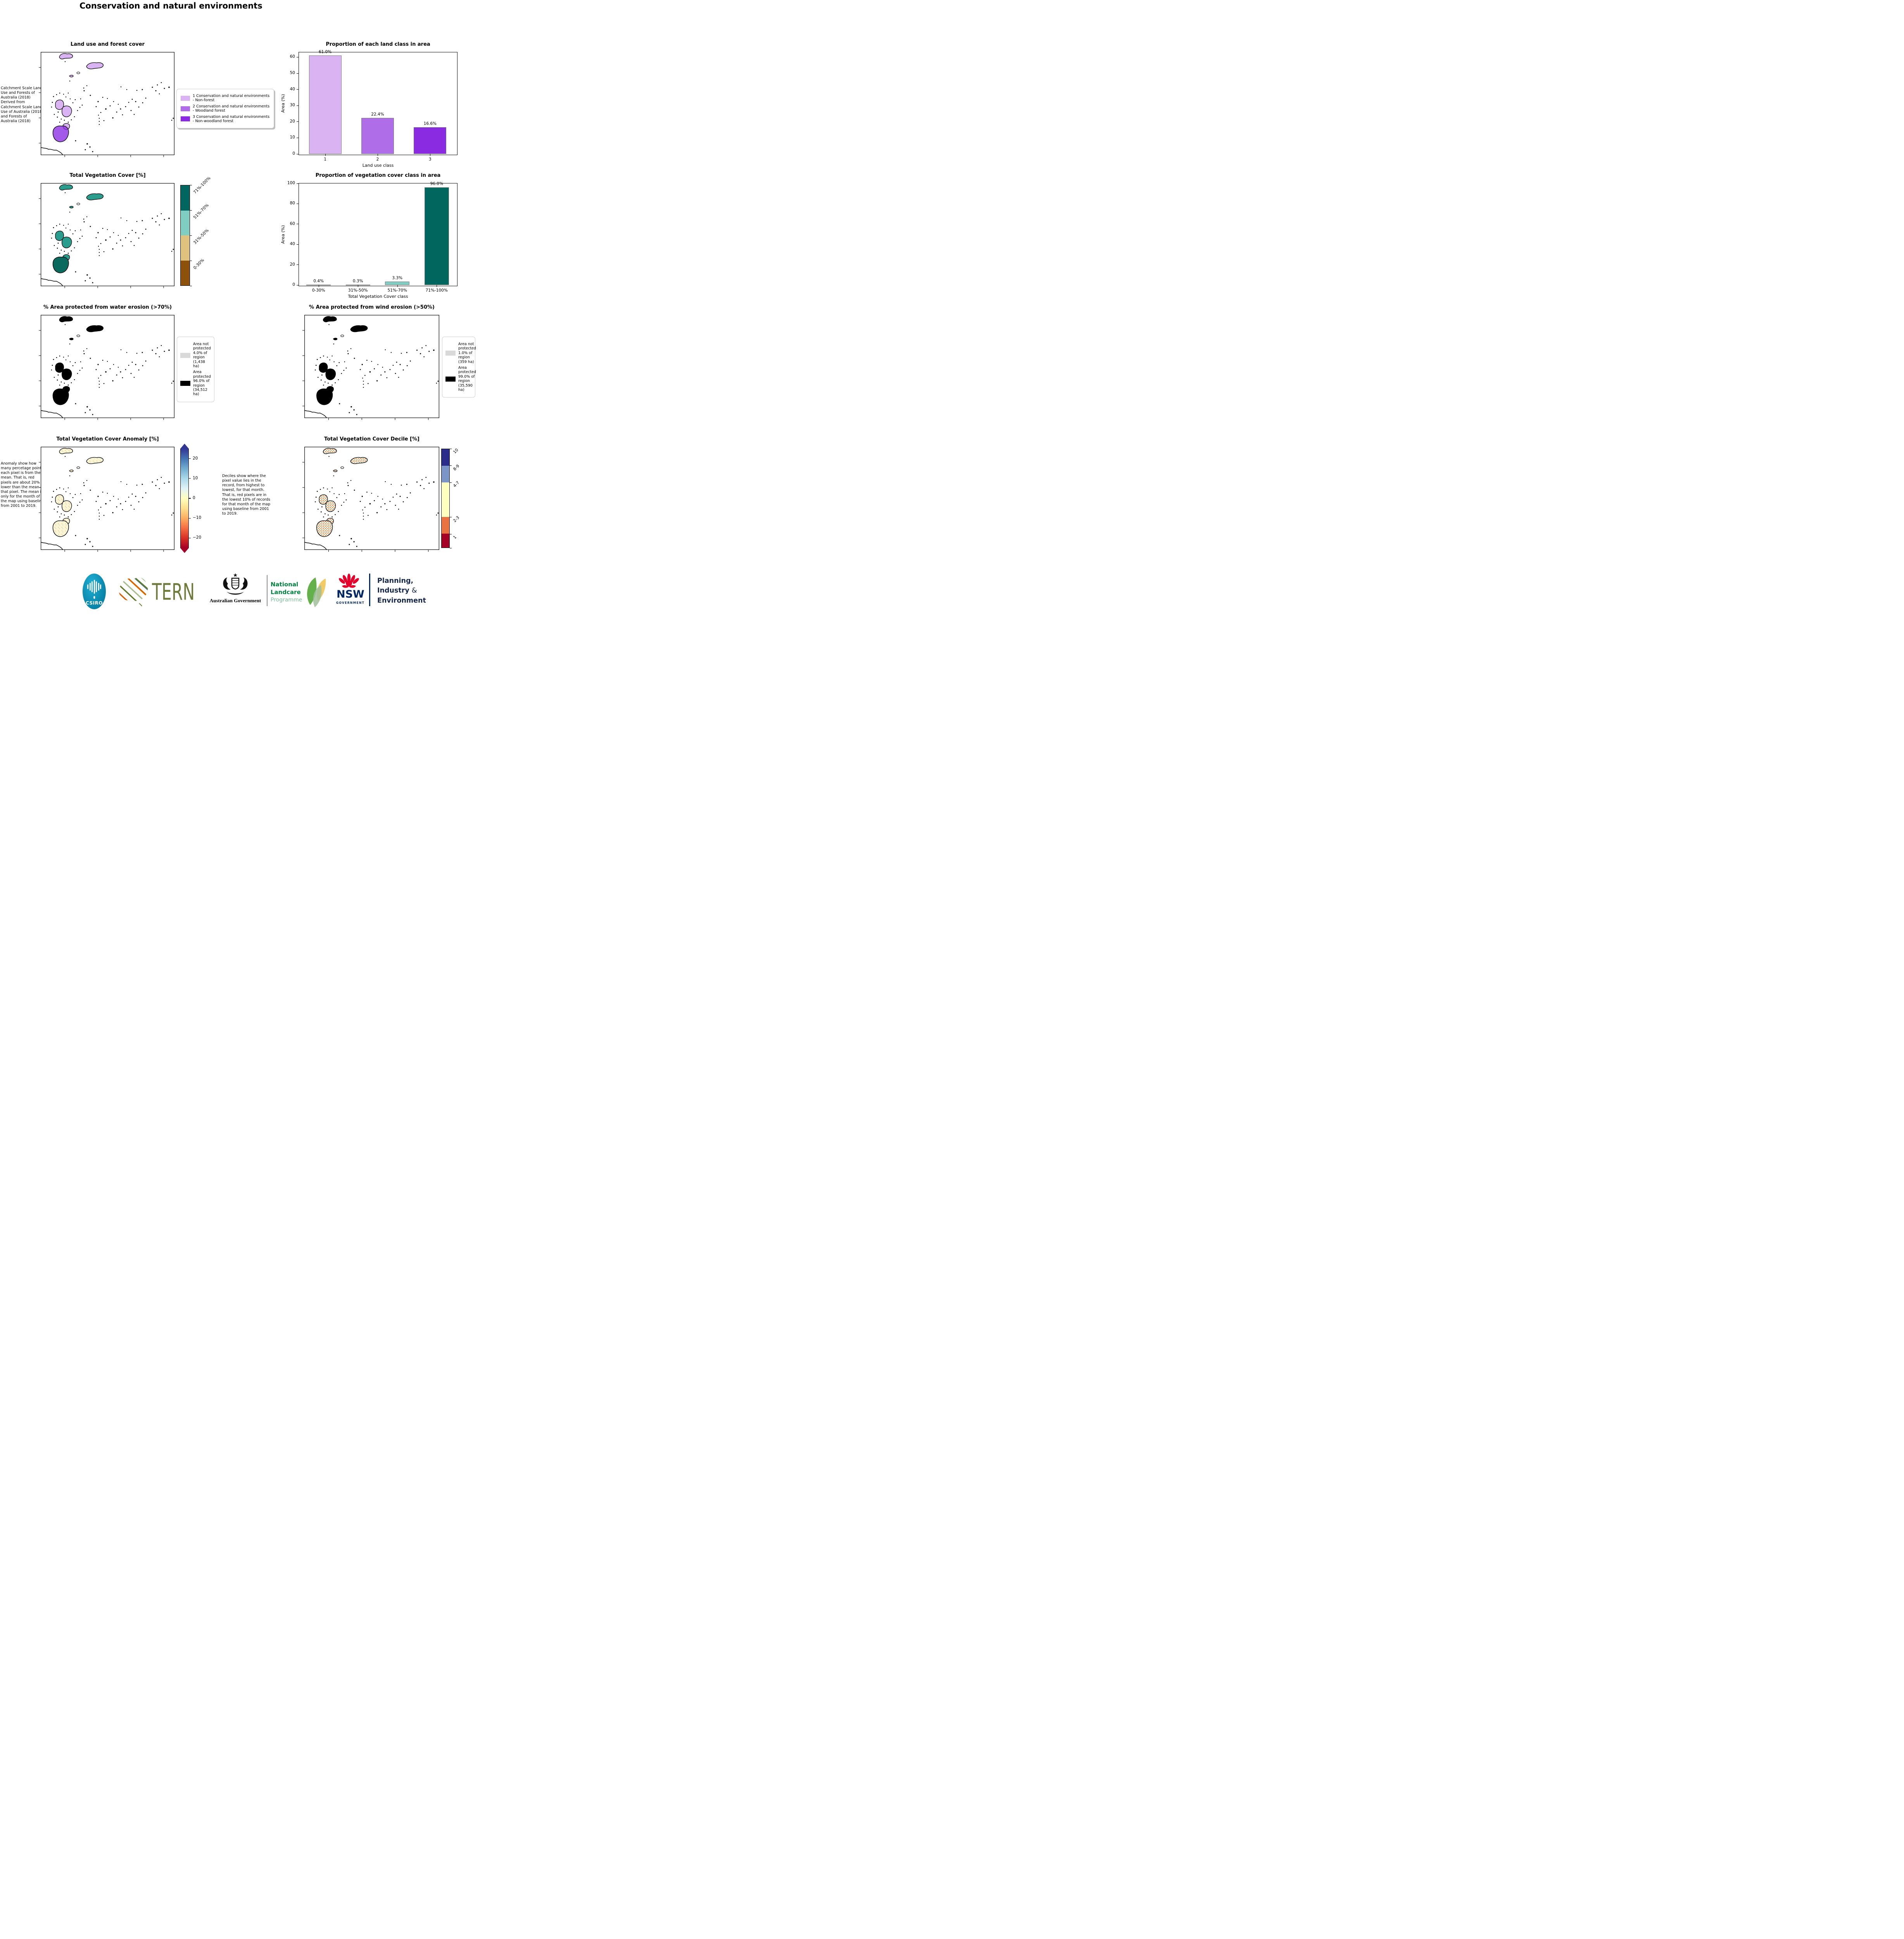 This screenshot has height=1939, width=1904. What do you see at coordinates (235, 600) in the screenshot?
I see `australian-government-label: Australian Government` at bounding box center [235, 600].